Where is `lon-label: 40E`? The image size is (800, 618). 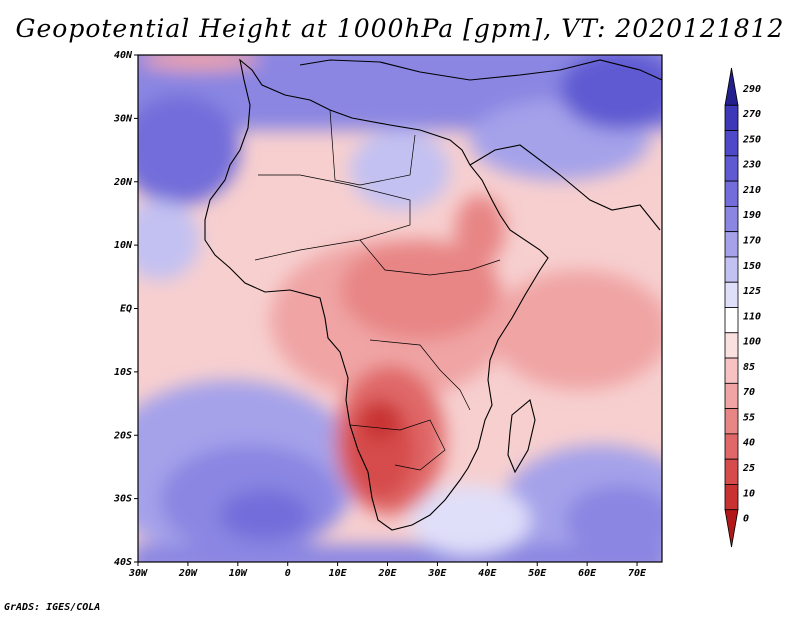 lon-label: 40E is located at coordinates (487, 573).